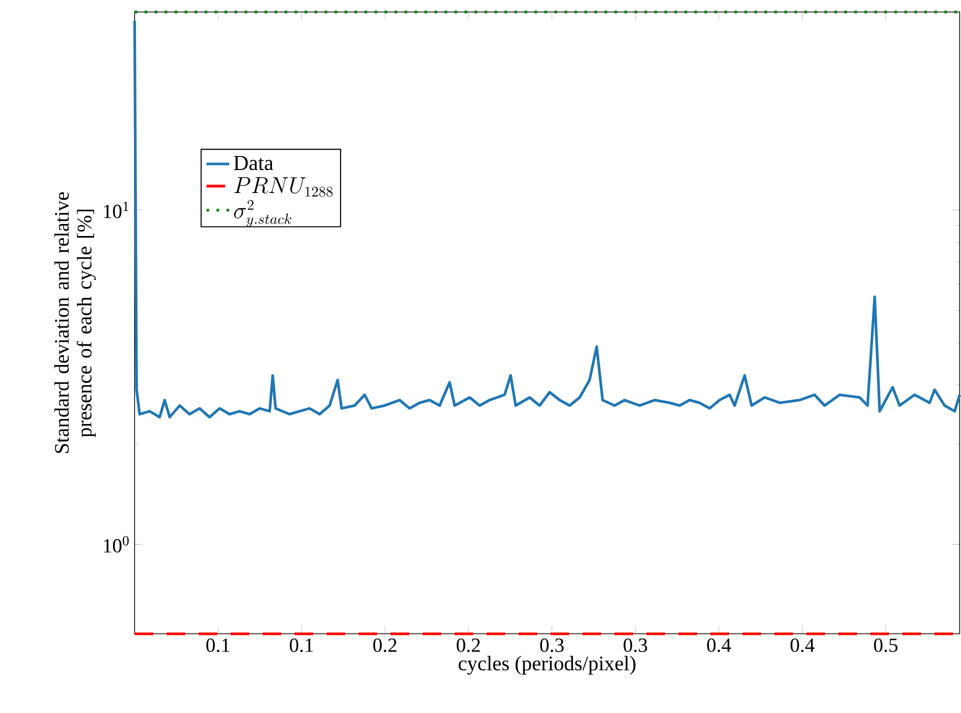 This screenshot has height=713, width=961. Describe the element at coordinates (283, 187) in the screenshot. I see `legend-label: $PRNU_{1288}$` at that location.